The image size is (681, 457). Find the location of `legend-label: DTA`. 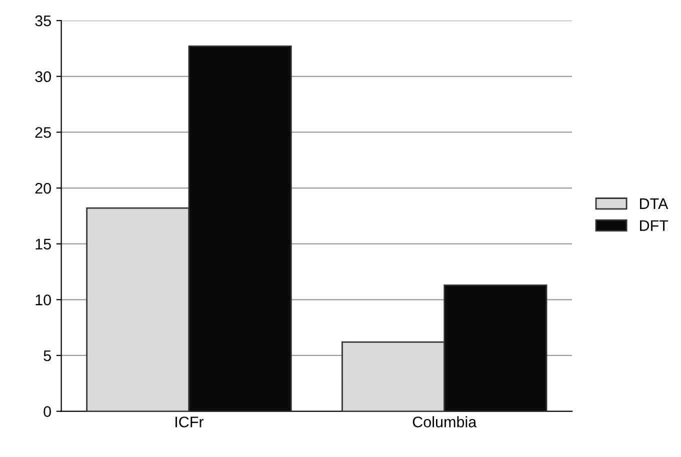

legend-label: DTA is located at coordinates (654, 203).